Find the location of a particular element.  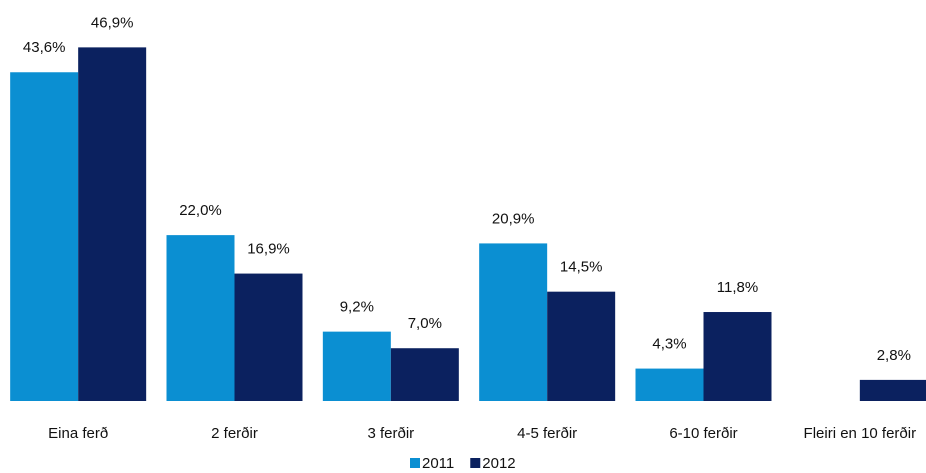

data-label: 20,9% is located at coordinates (513, 218).